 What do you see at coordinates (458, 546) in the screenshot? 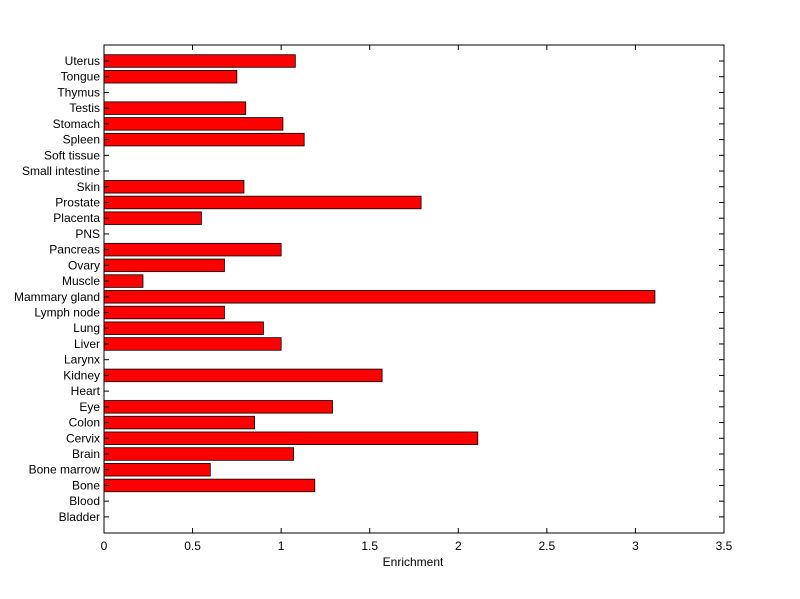
I see `x-tick-label: 2` at bounding box center [458, 546].